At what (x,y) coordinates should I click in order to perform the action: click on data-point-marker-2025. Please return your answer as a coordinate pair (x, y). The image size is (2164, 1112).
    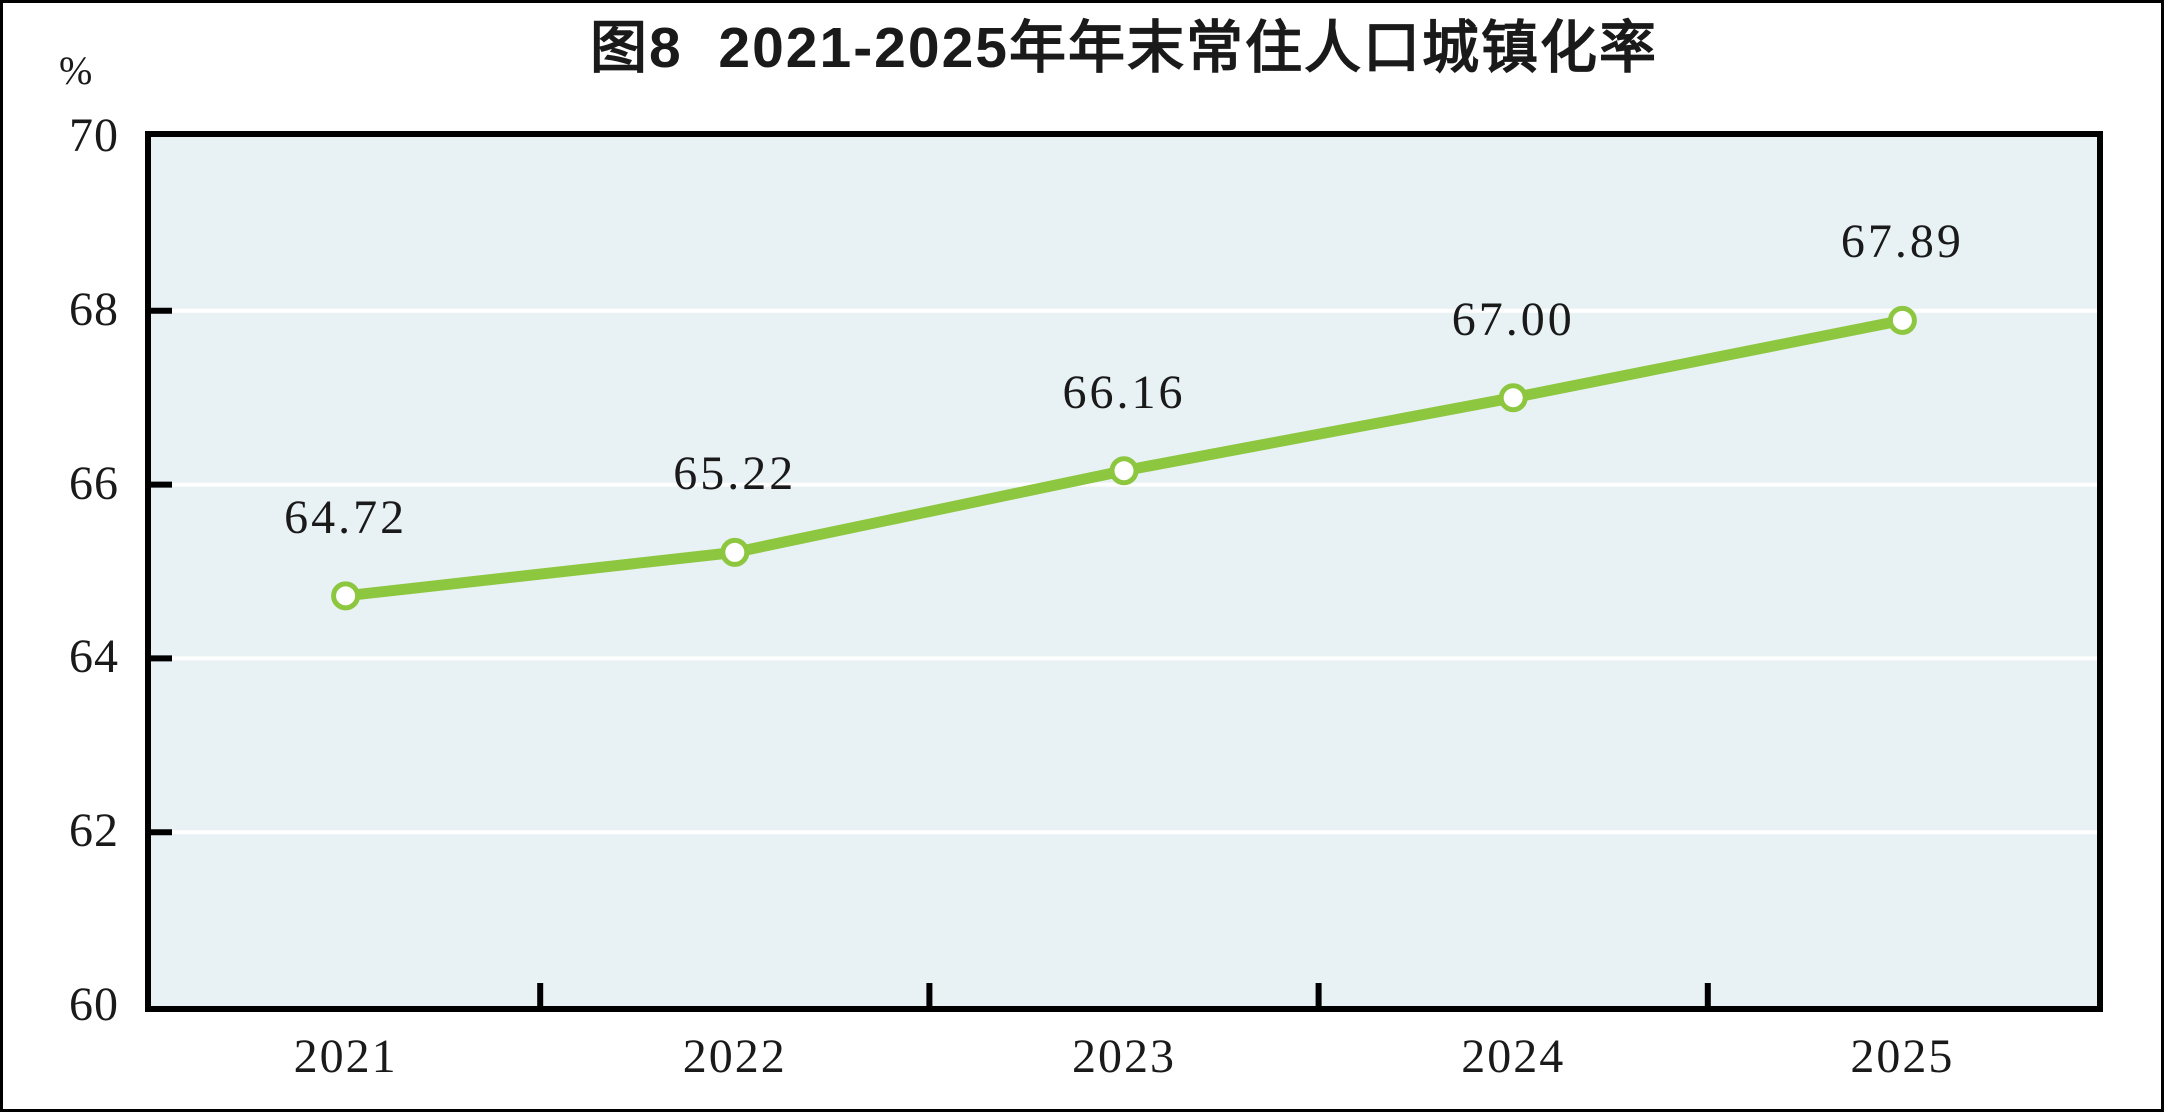
    Looking at the image, I should click on (1902, 320).